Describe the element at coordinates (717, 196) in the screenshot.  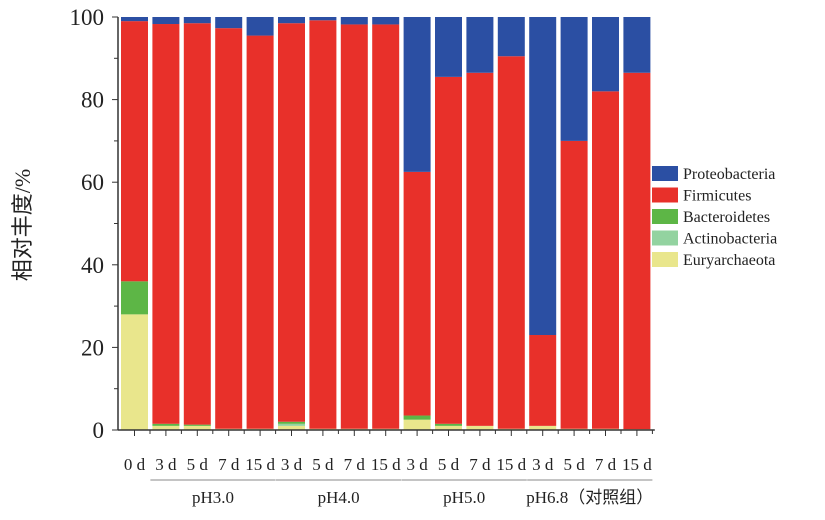
I see `legend-label: Firmicutes` at that location.